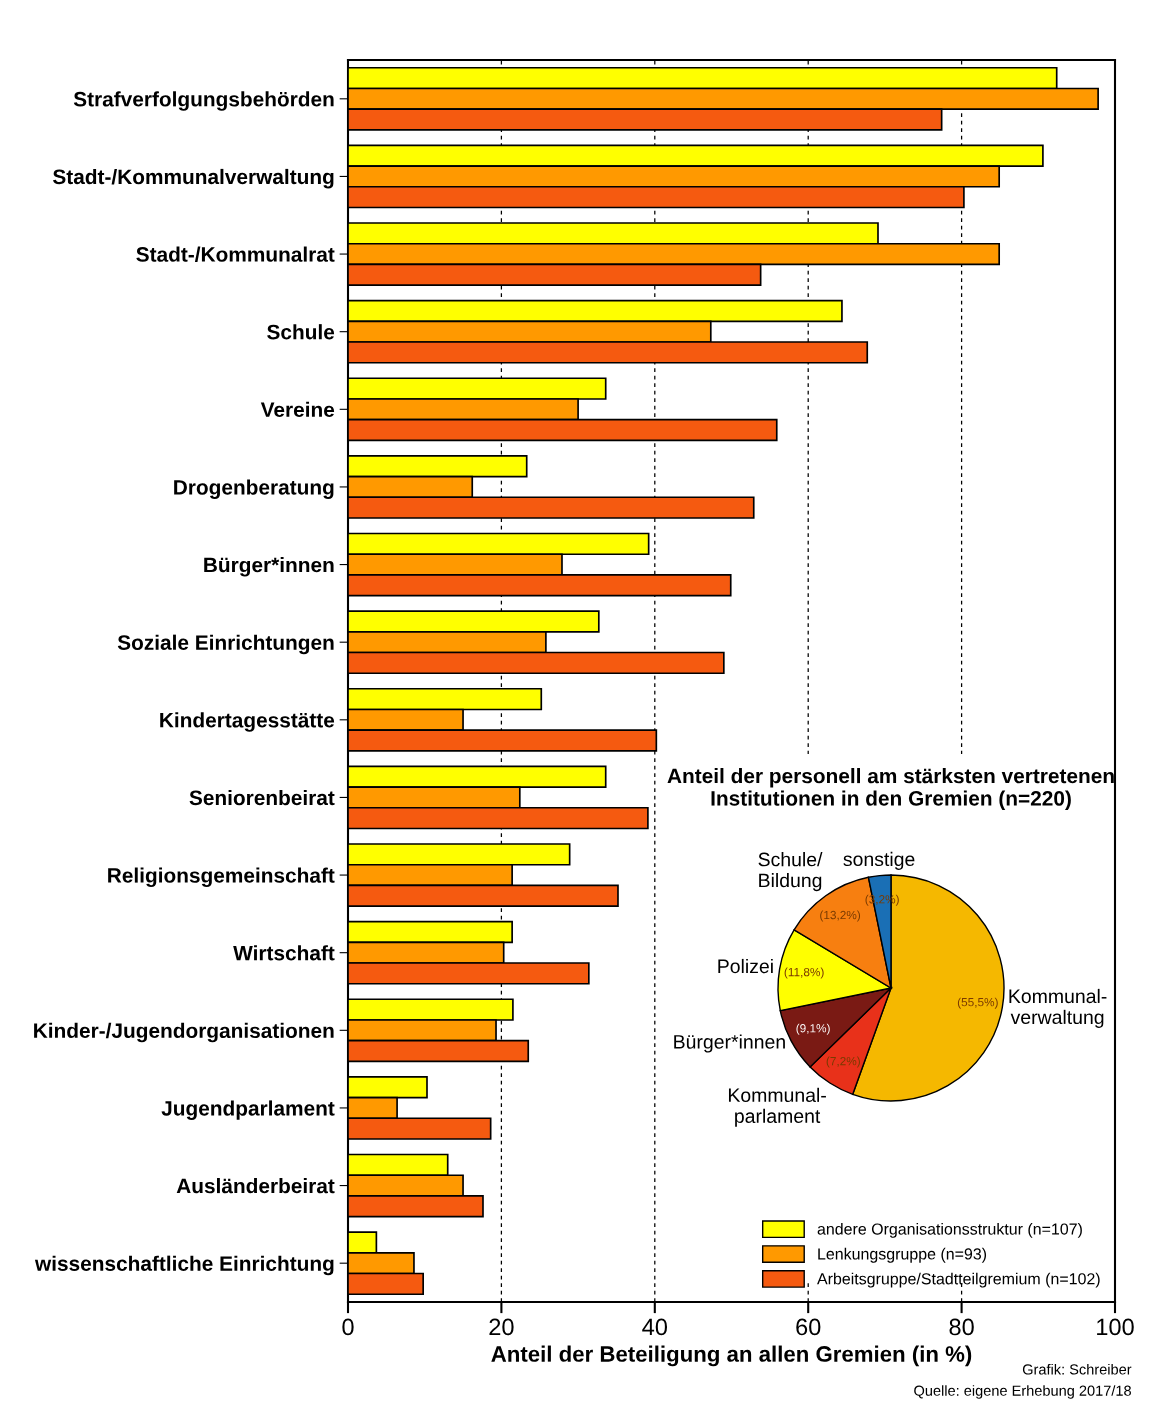  Describe the element at coordinates (804, 973) in the screenshot. I see `data-label: (11,8%)` at that location.